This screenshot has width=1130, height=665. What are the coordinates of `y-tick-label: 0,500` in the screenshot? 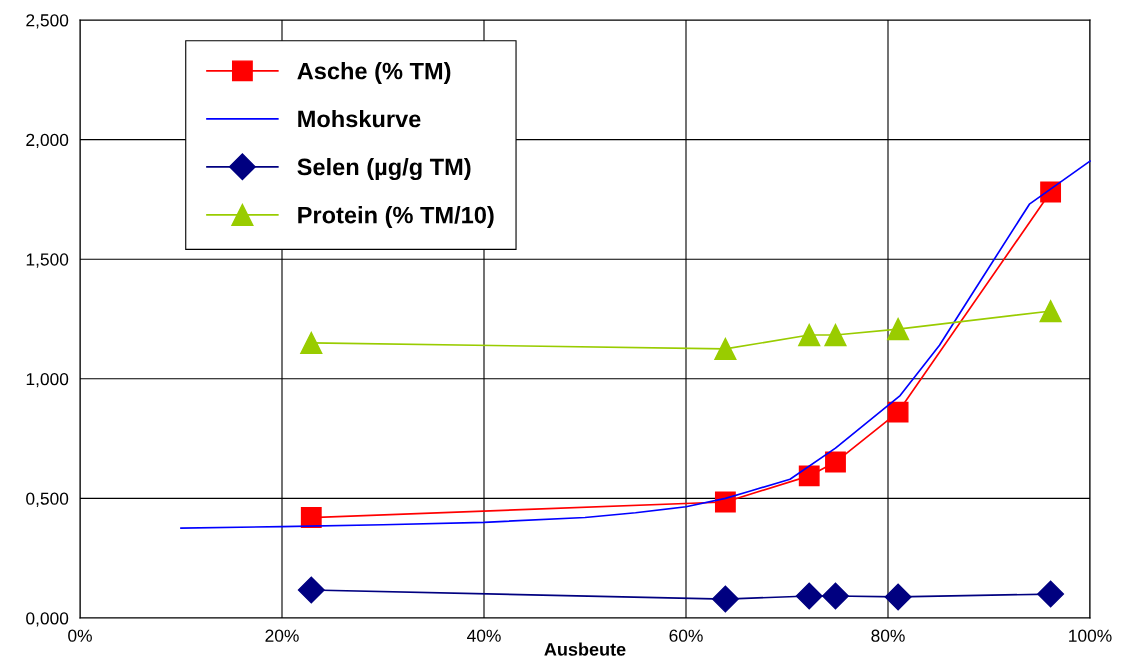 It's located at (47, 499).